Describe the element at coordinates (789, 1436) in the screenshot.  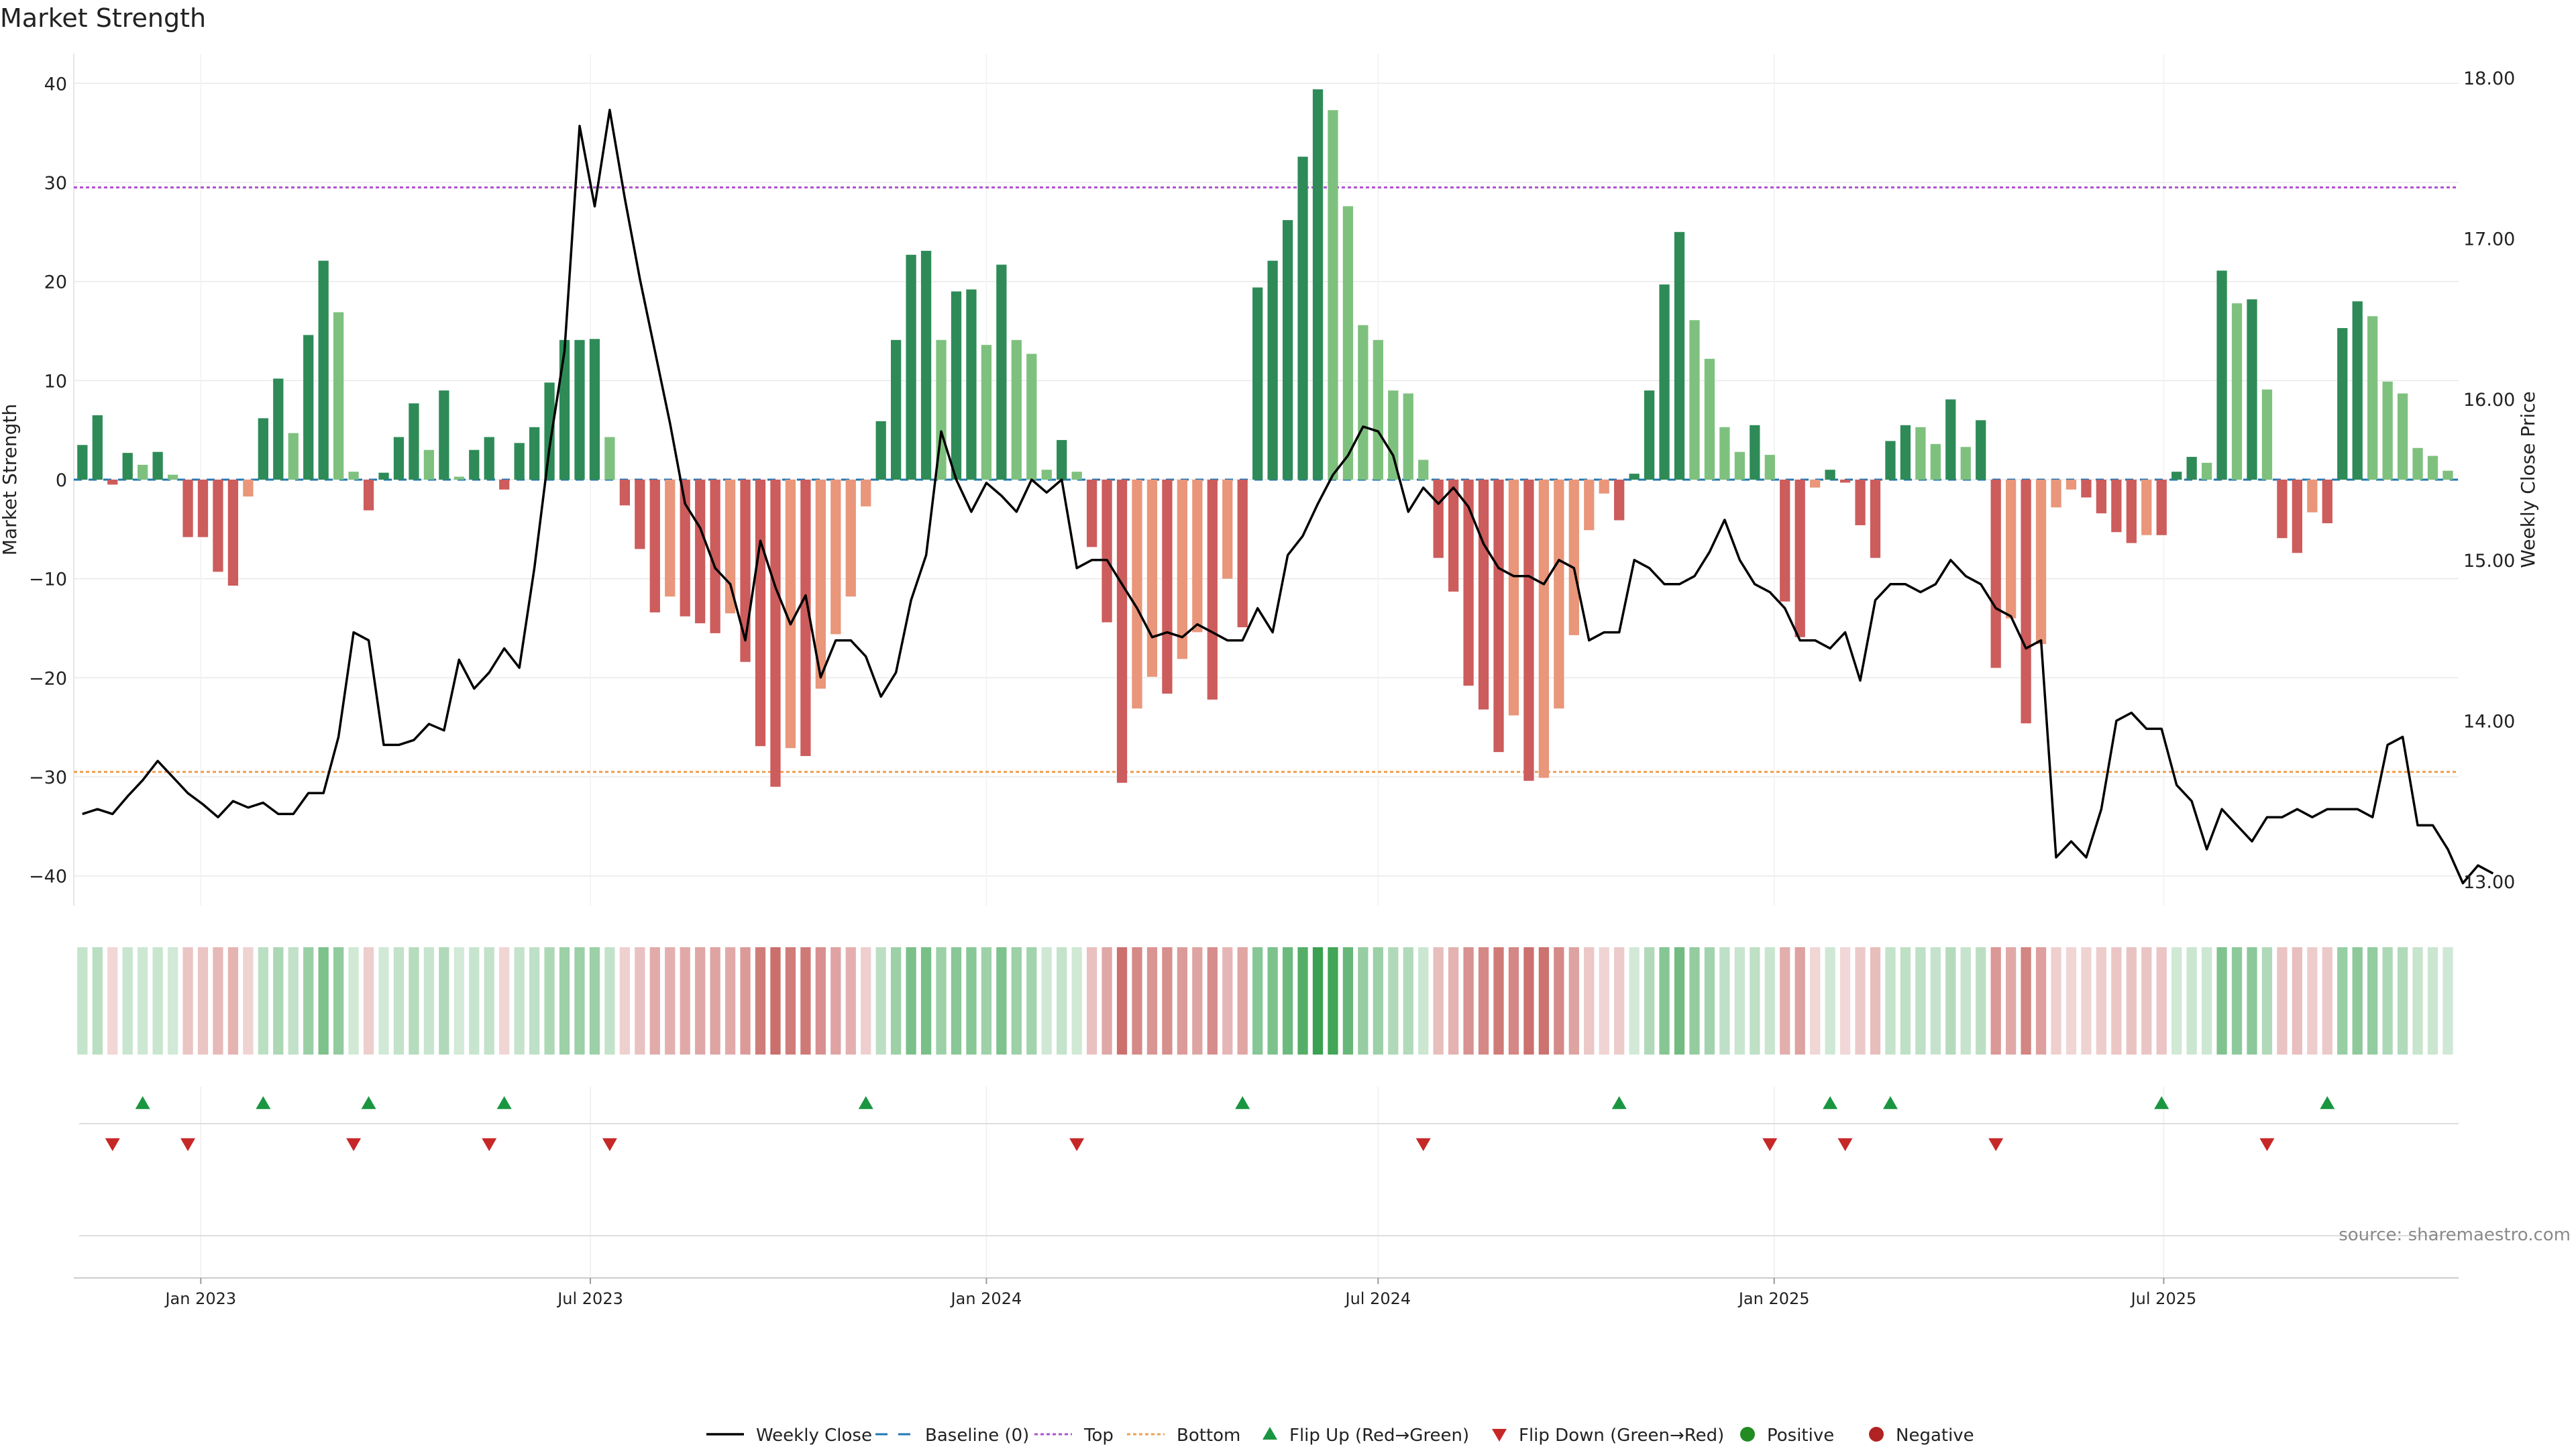
I see `legend-item-close: Weekly Close` at that location.